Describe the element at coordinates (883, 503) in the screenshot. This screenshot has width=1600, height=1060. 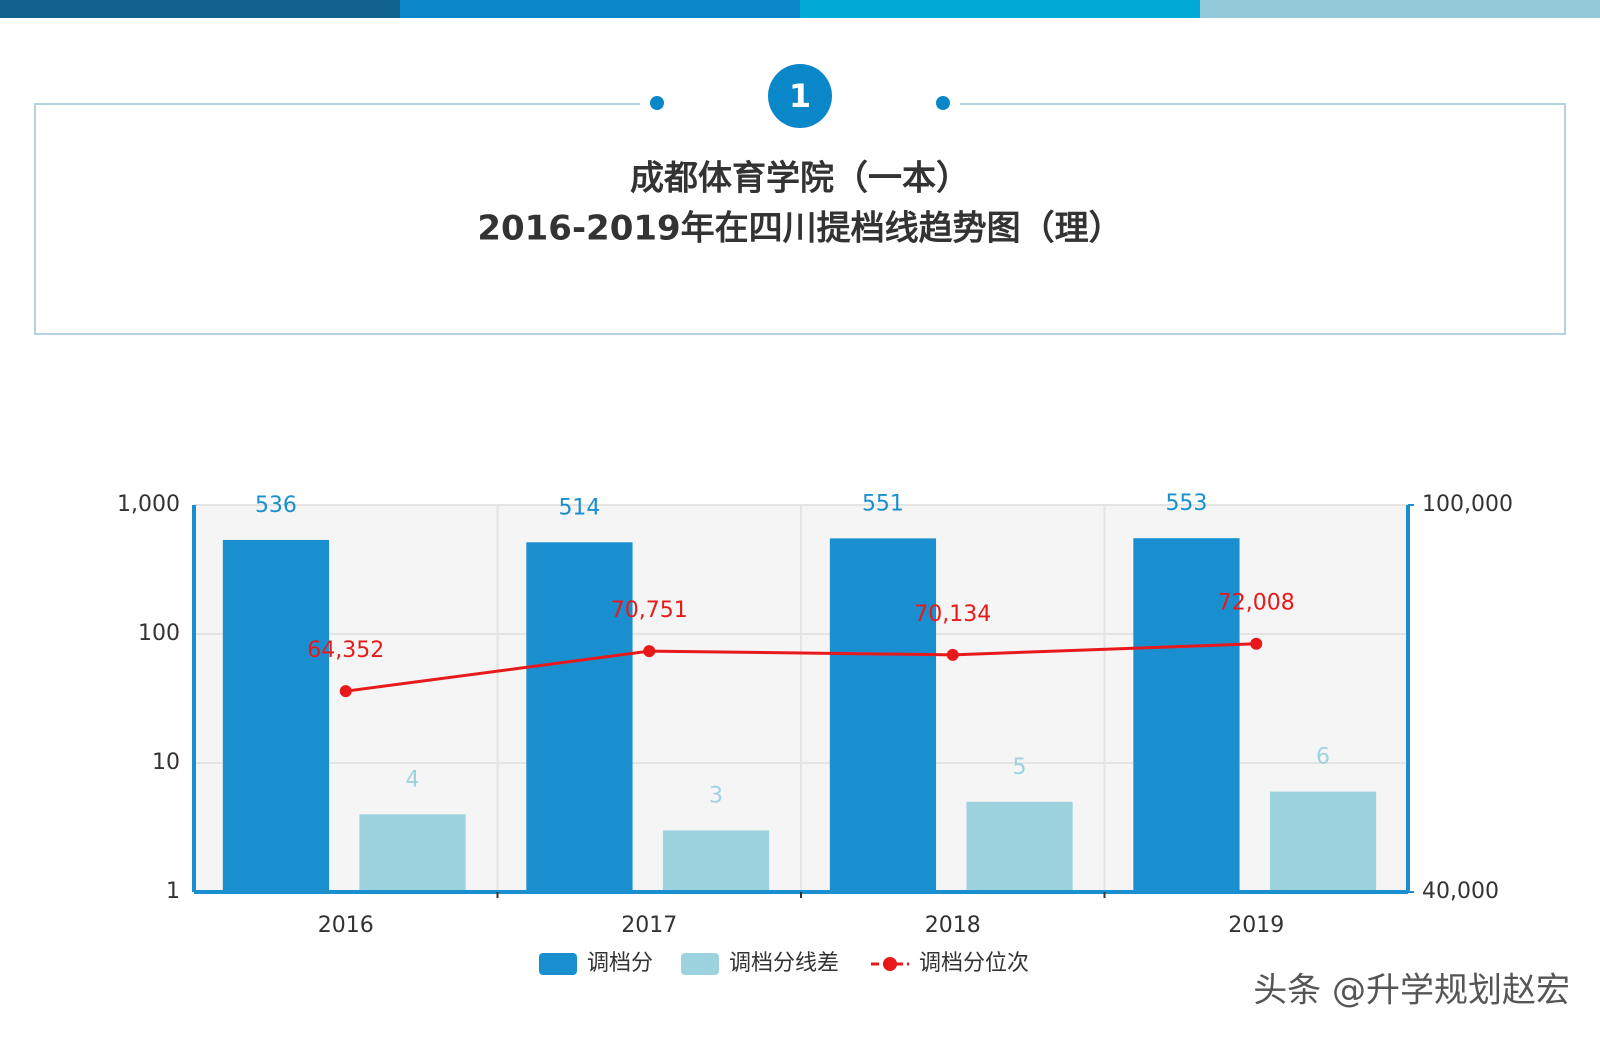
I see `value-label: 551` at that location.